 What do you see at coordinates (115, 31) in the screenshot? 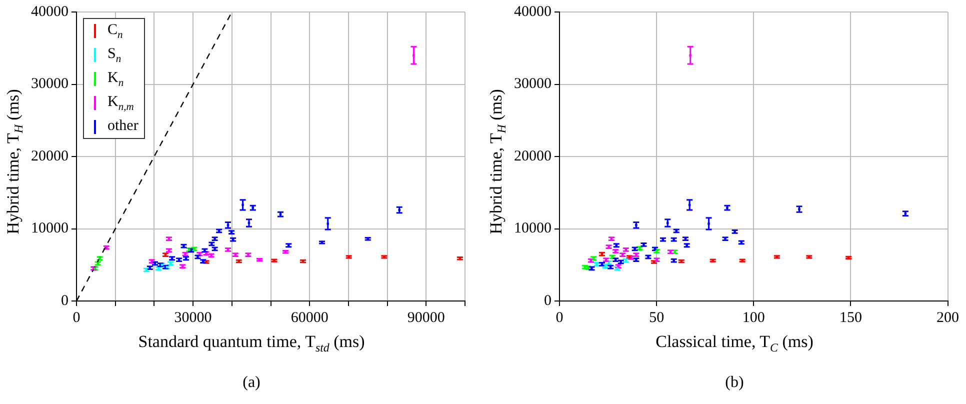
I see `legend-label: C$_{n}$` at bounding box center [115, 31].